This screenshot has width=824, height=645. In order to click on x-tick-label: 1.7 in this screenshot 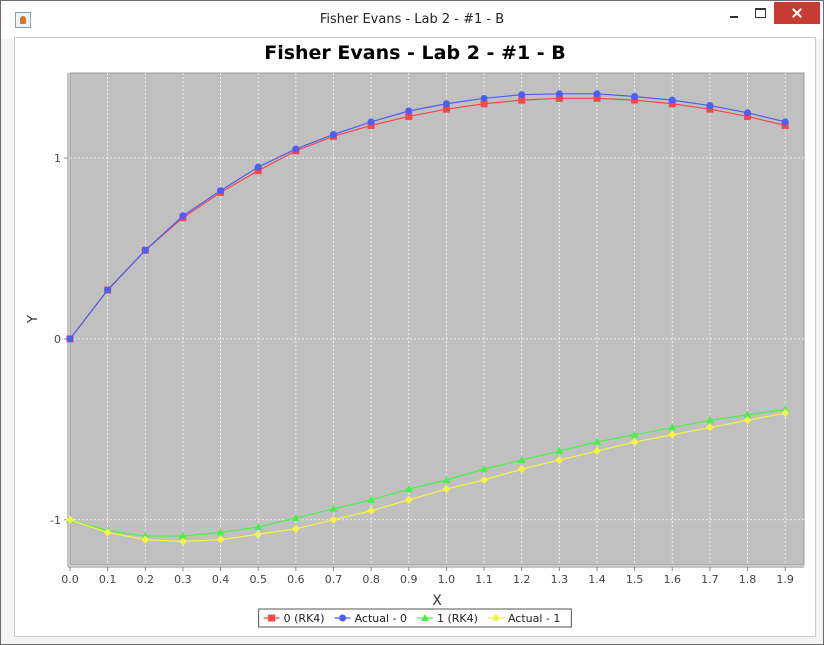, I will do `click(710, 579)`.